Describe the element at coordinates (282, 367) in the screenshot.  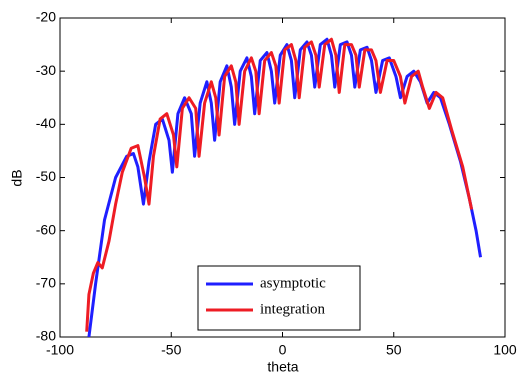
I see `x-axis-label: theta` at that location.